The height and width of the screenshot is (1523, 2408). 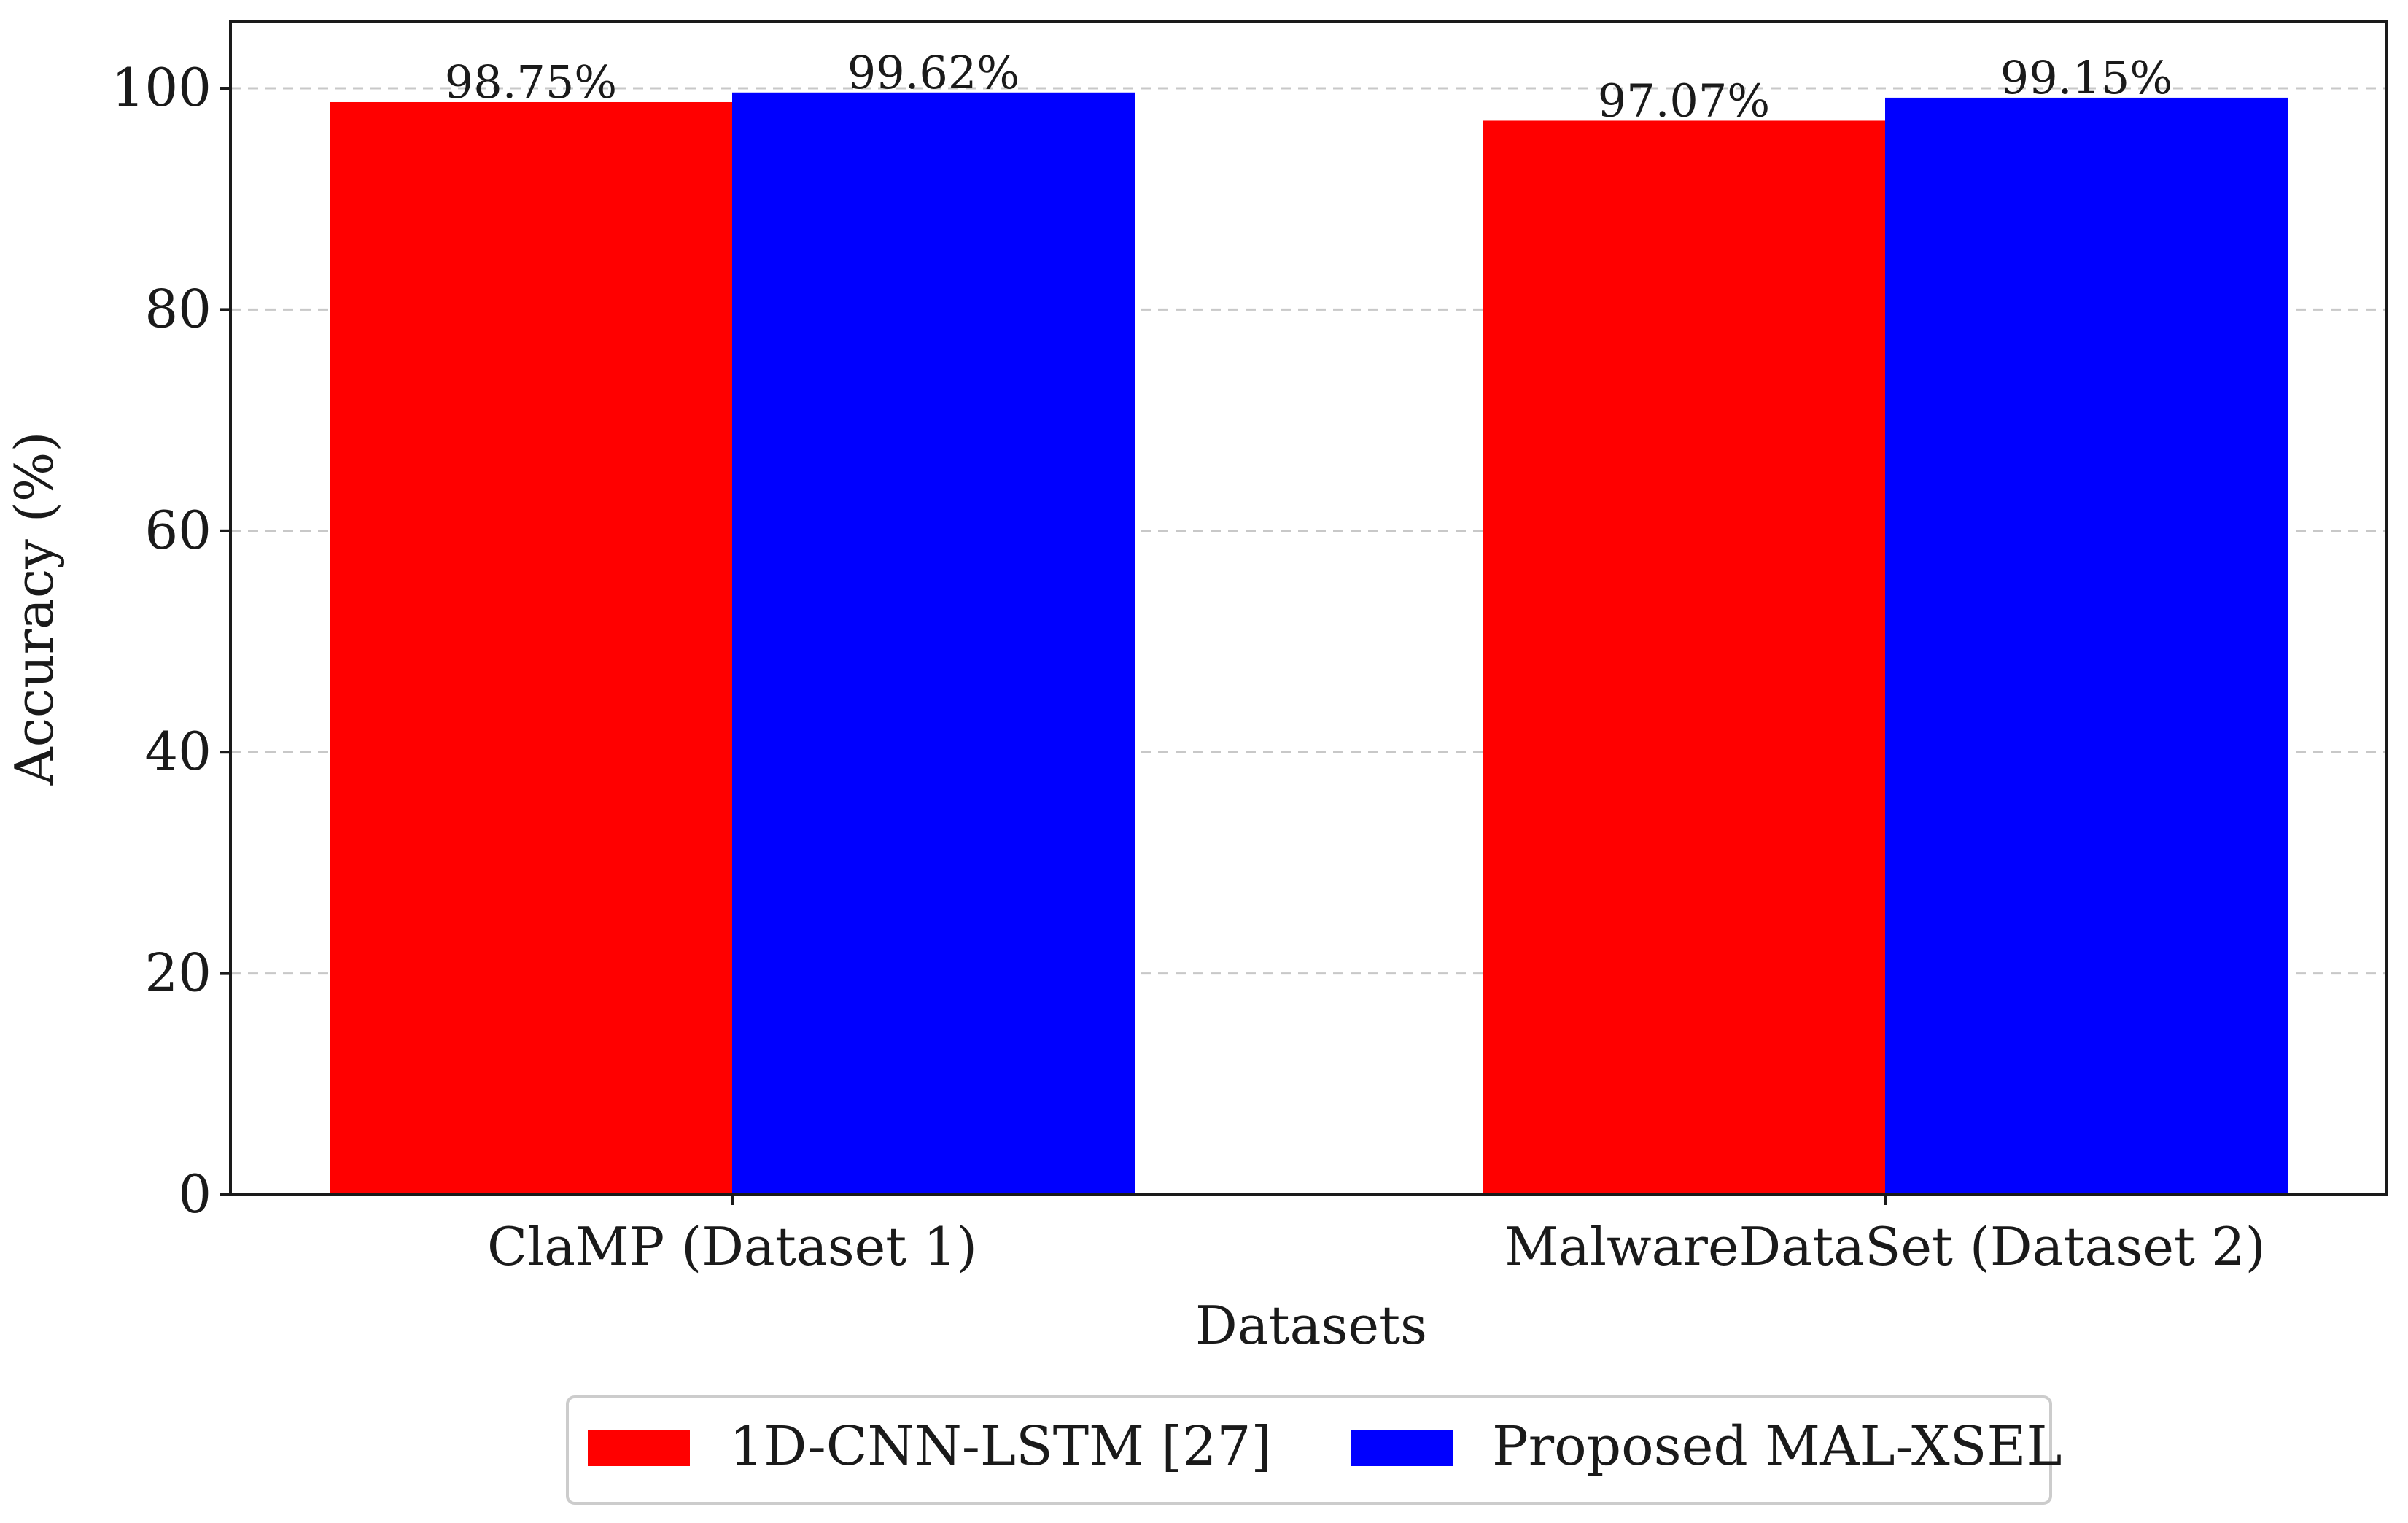 What do you see at coordinates (161, 87) in the screenshot?
I see `y-tick-label-100: 100` at bounding box center [161, 87].